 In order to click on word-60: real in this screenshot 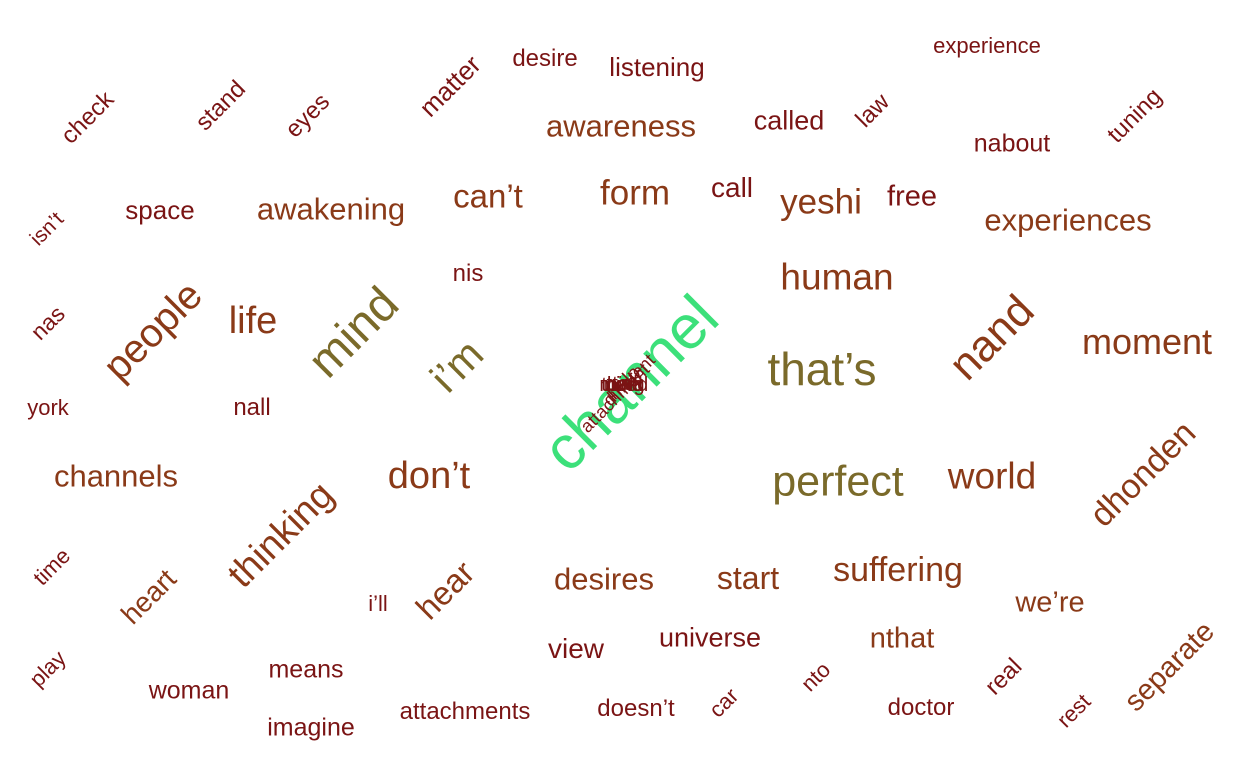, I will do `click(1003, 676)`.